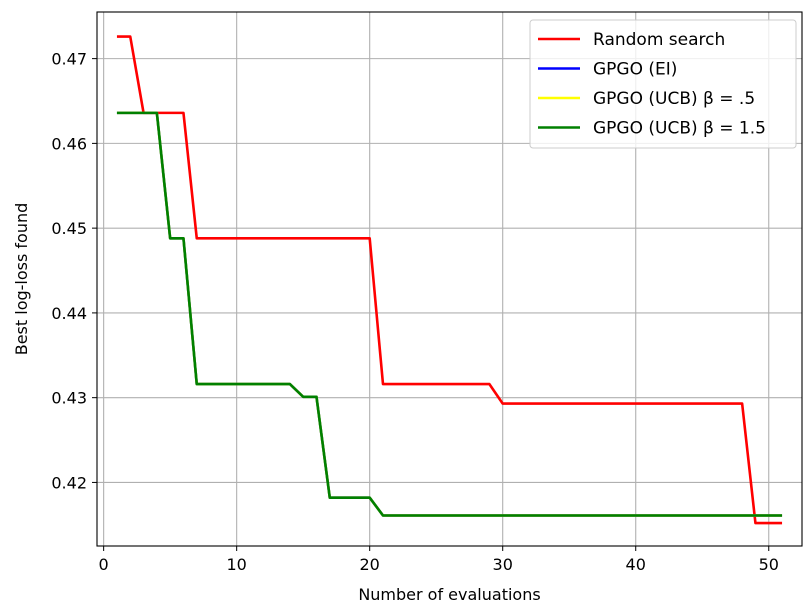 This screenshot has width=803, height=605. What do you see at coordinates (69, 59) in the screenshot?
I see `y-tick-label: 0.47` at bounding box center [69, 59].